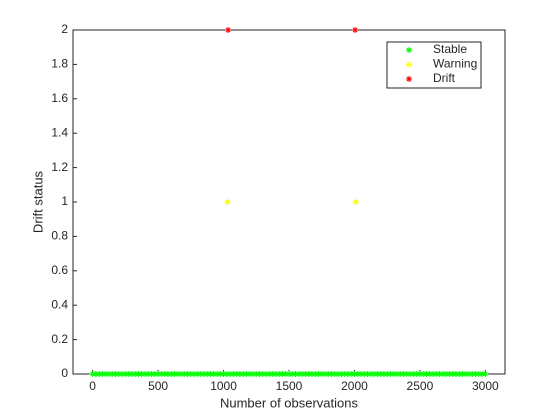 This screenshot has width=560, height=420. I want to click on y-tick-label: 2, so click(64, 29).